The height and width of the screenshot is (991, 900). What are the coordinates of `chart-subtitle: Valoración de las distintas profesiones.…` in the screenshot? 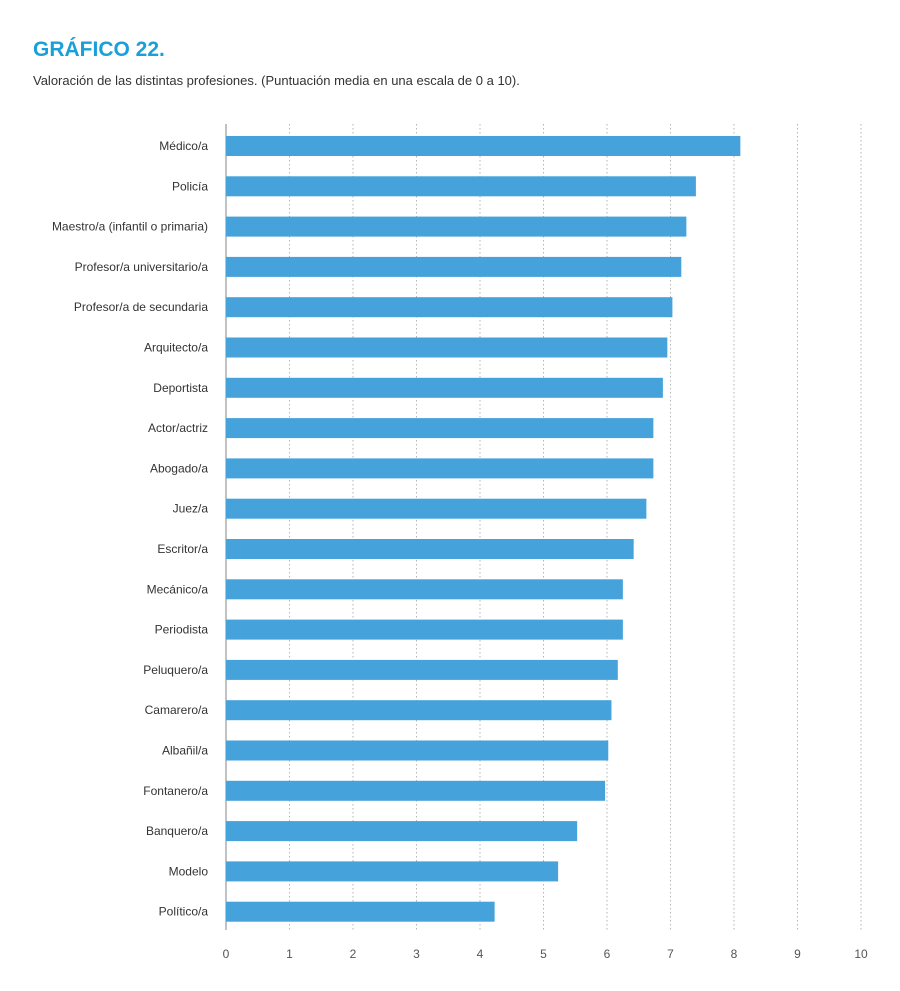 It's located at (276, 80).